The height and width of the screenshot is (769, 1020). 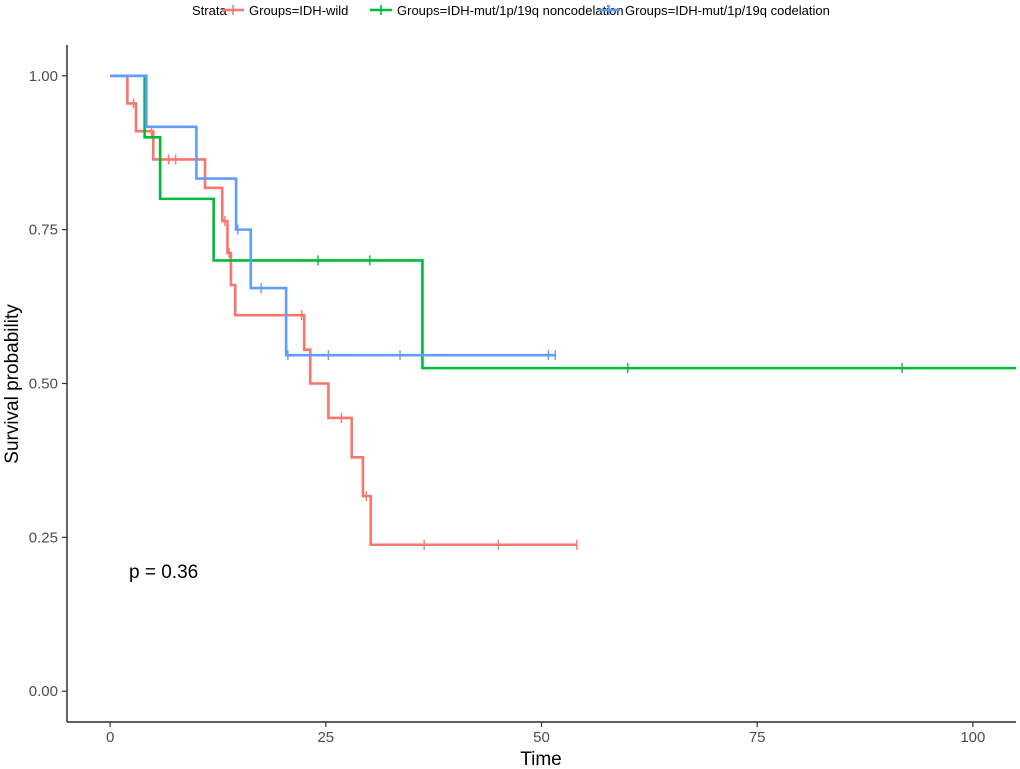 I want to click on x-tick-label: 75, so click(x=757, y=737).